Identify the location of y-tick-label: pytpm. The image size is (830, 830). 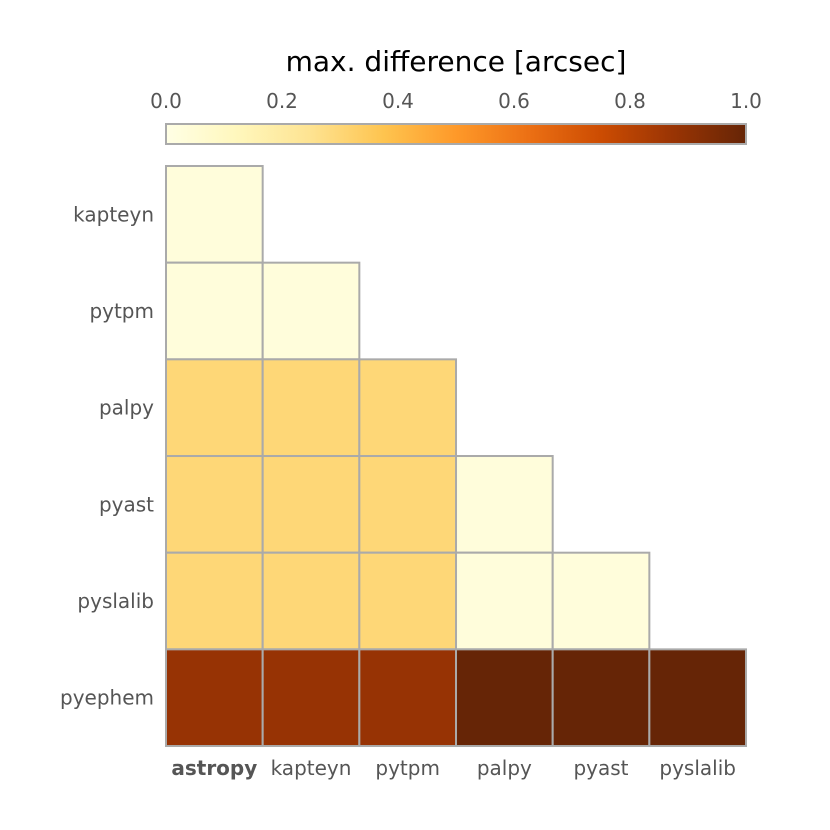
(121, 311).